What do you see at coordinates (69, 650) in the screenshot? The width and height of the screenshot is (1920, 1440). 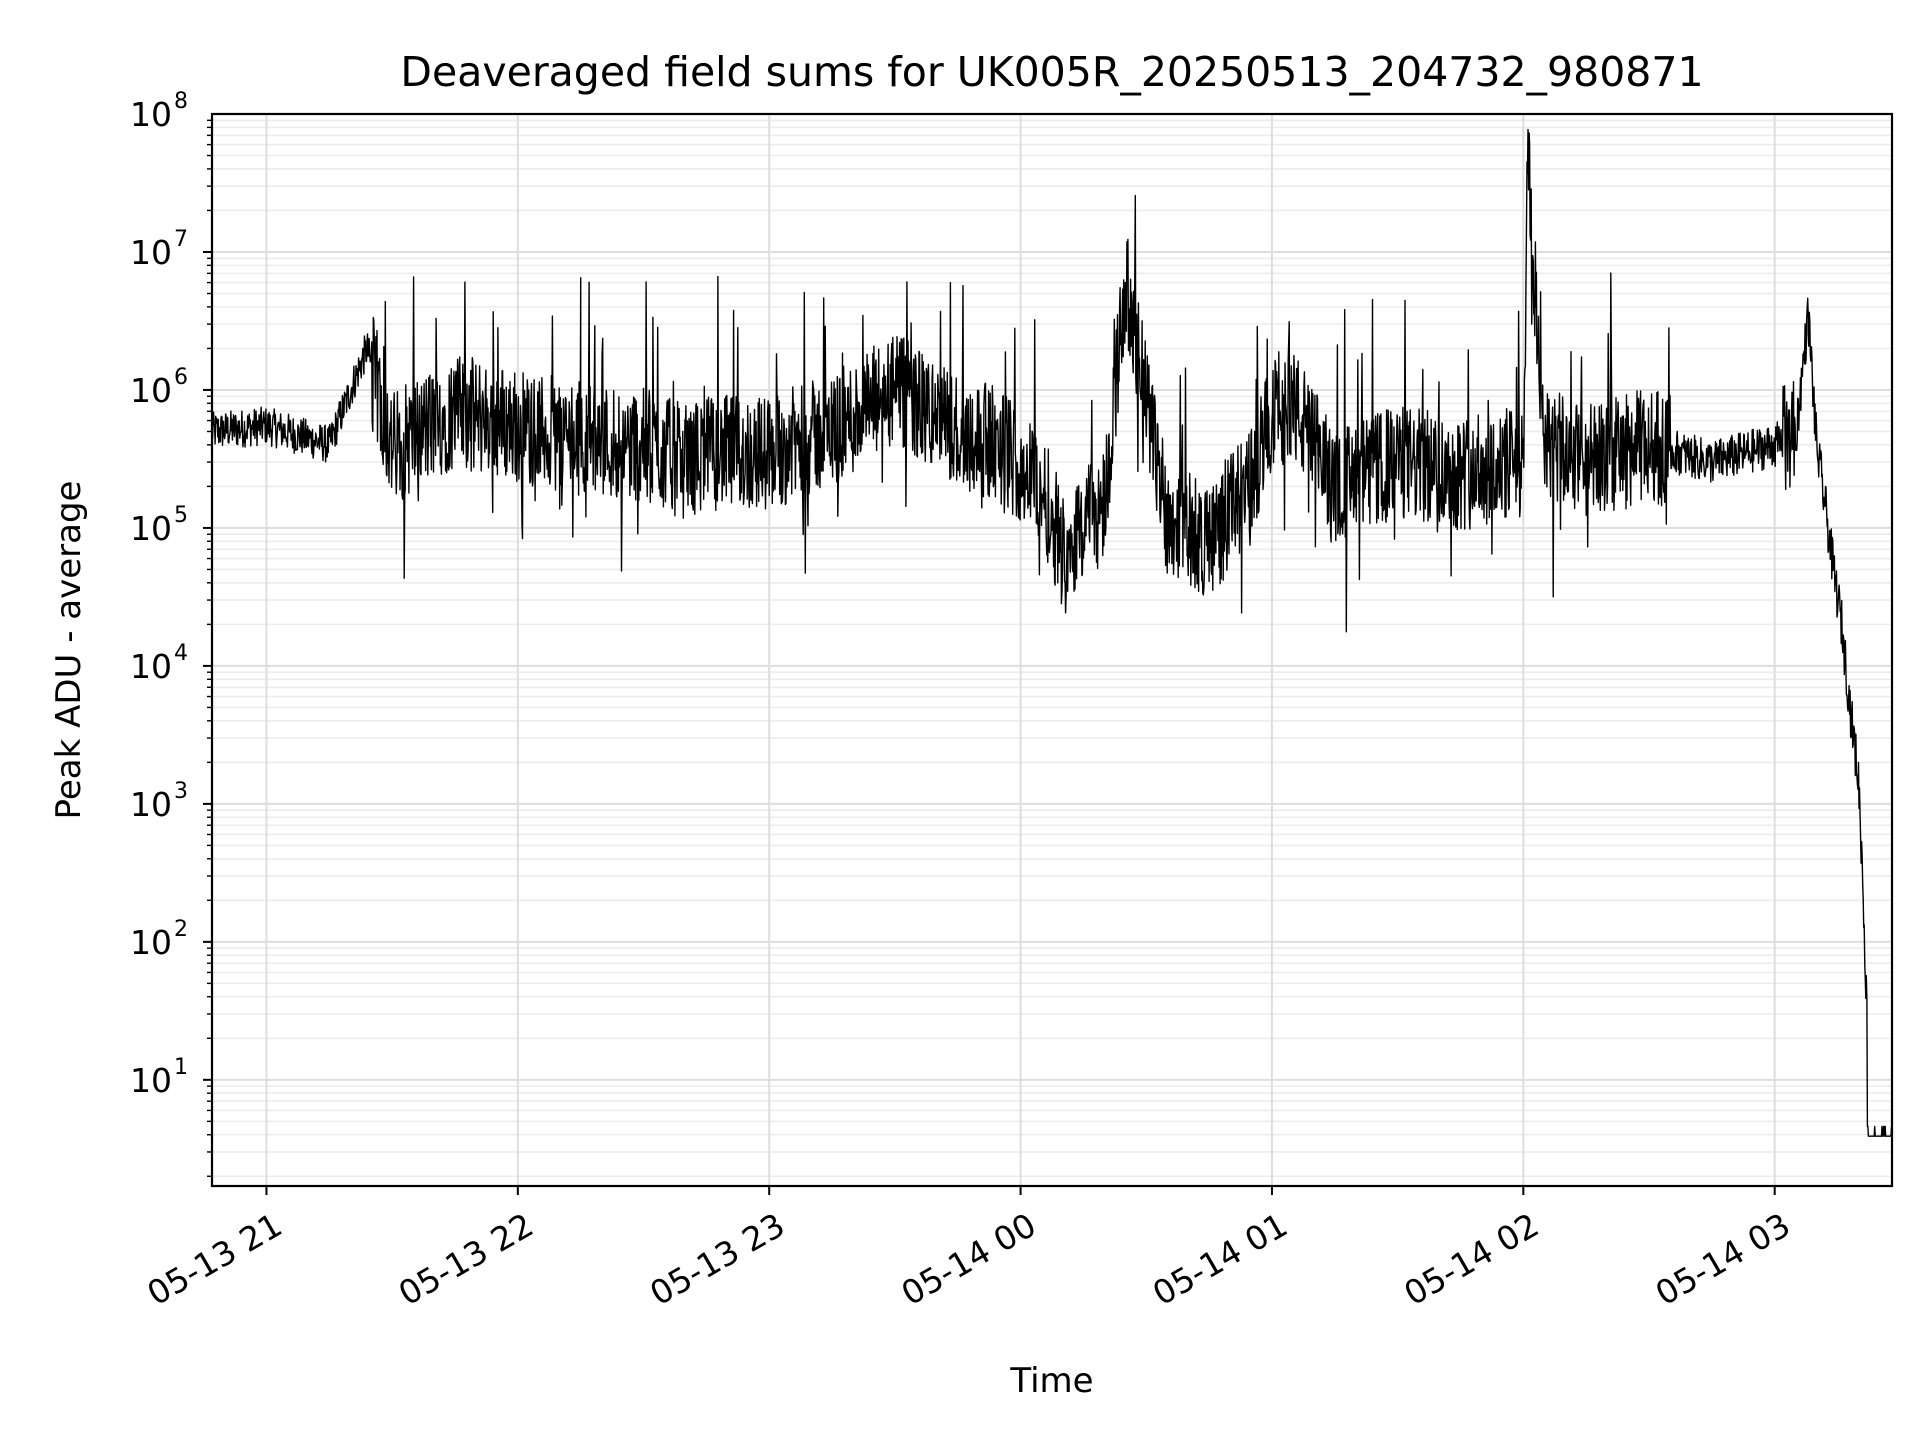 I see `y-axis-title: Peak ADU - average` at bounding box center [69, 650].